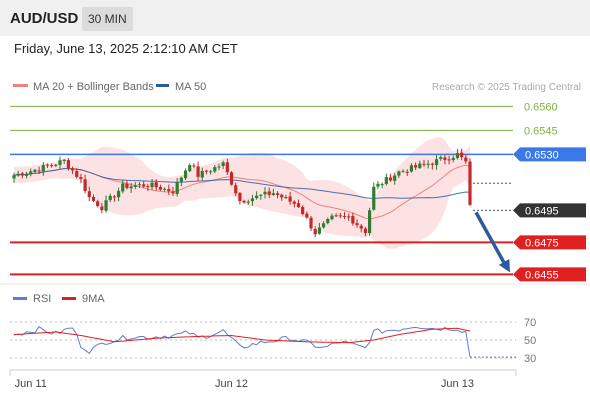 Image resolution: width=590 pixels, height=400 pixels. I want to click on credit-text: Research © 2025 Trading Central, so click(506, 87).